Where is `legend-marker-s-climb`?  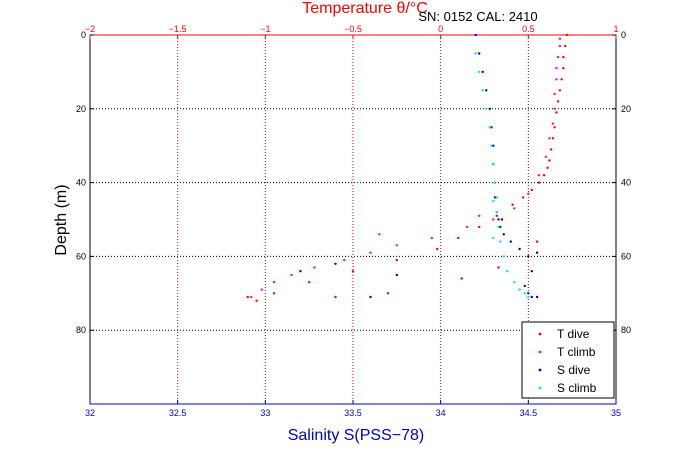
legend-marker-s-climb is located at coordinates (540, 388).